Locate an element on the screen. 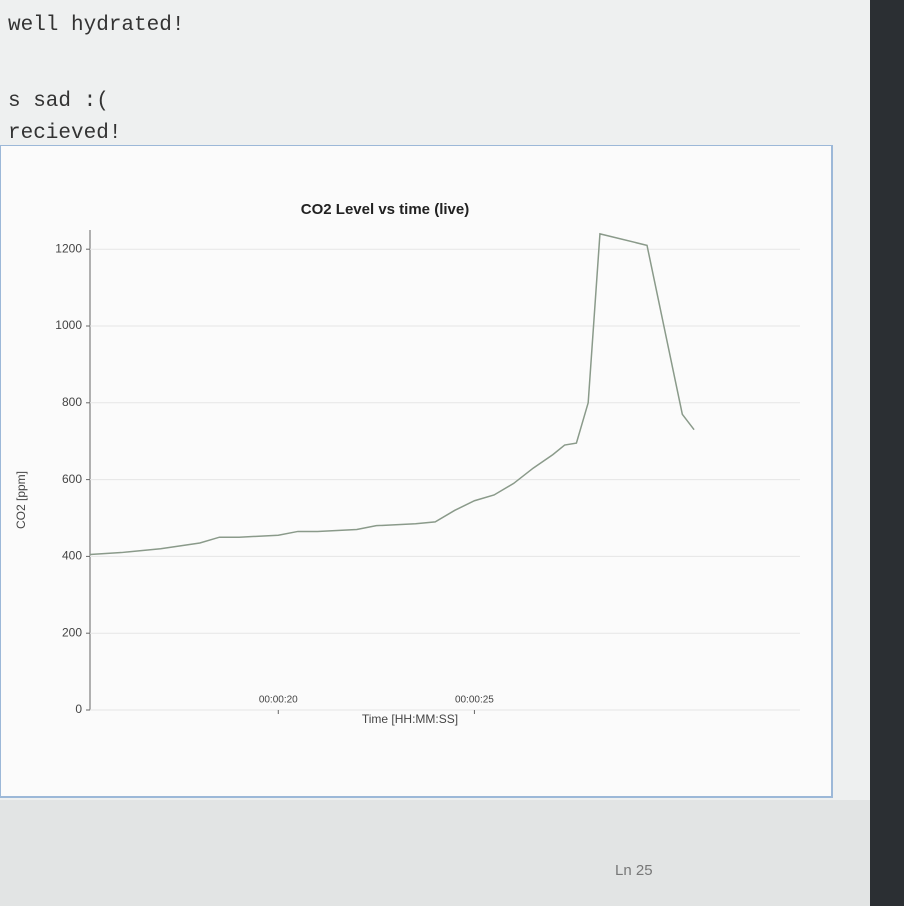 The height and width of the screenshot is (906, 904). y-tick-label: 0 is located at coordinates (78, 709).